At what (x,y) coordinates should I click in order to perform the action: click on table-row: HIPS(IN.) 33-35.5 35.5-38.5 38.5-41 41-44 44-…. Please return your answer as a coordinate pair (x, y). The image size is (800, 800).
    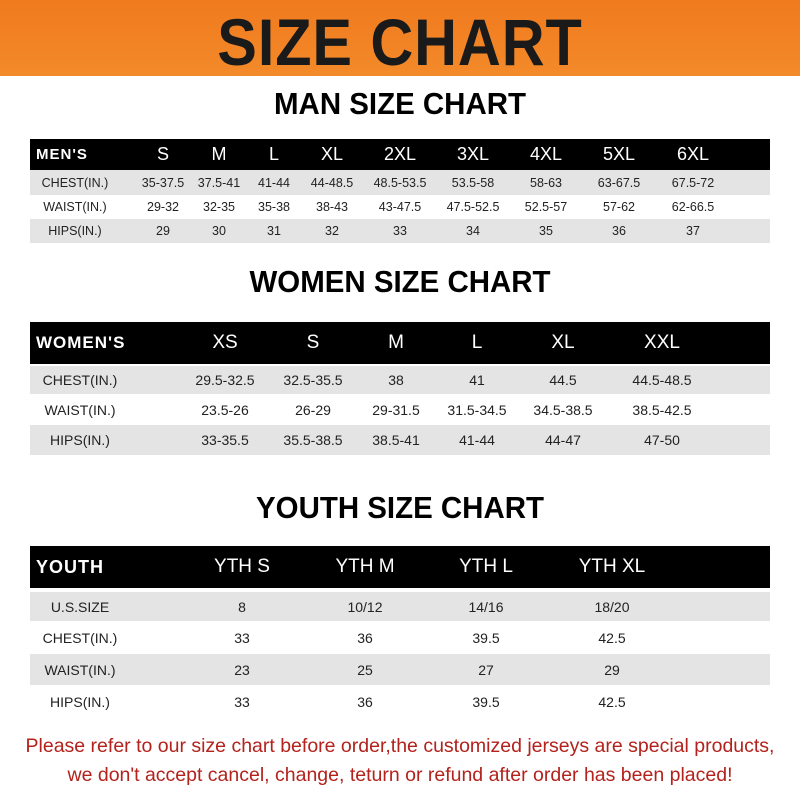
    Looking at the image, I should click on (400, 440).